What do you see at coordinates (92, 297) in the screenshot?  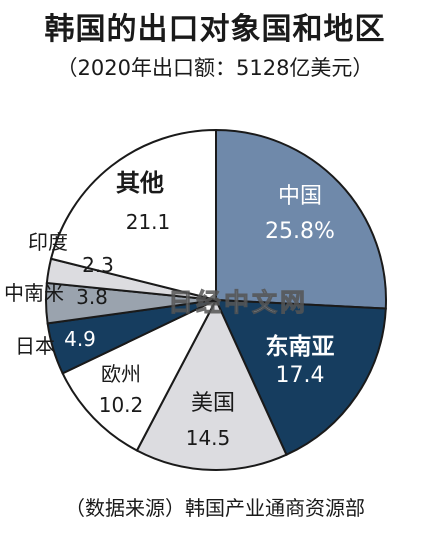 I see `slice-value-5: 3.8` at bounding box center [92, 297].